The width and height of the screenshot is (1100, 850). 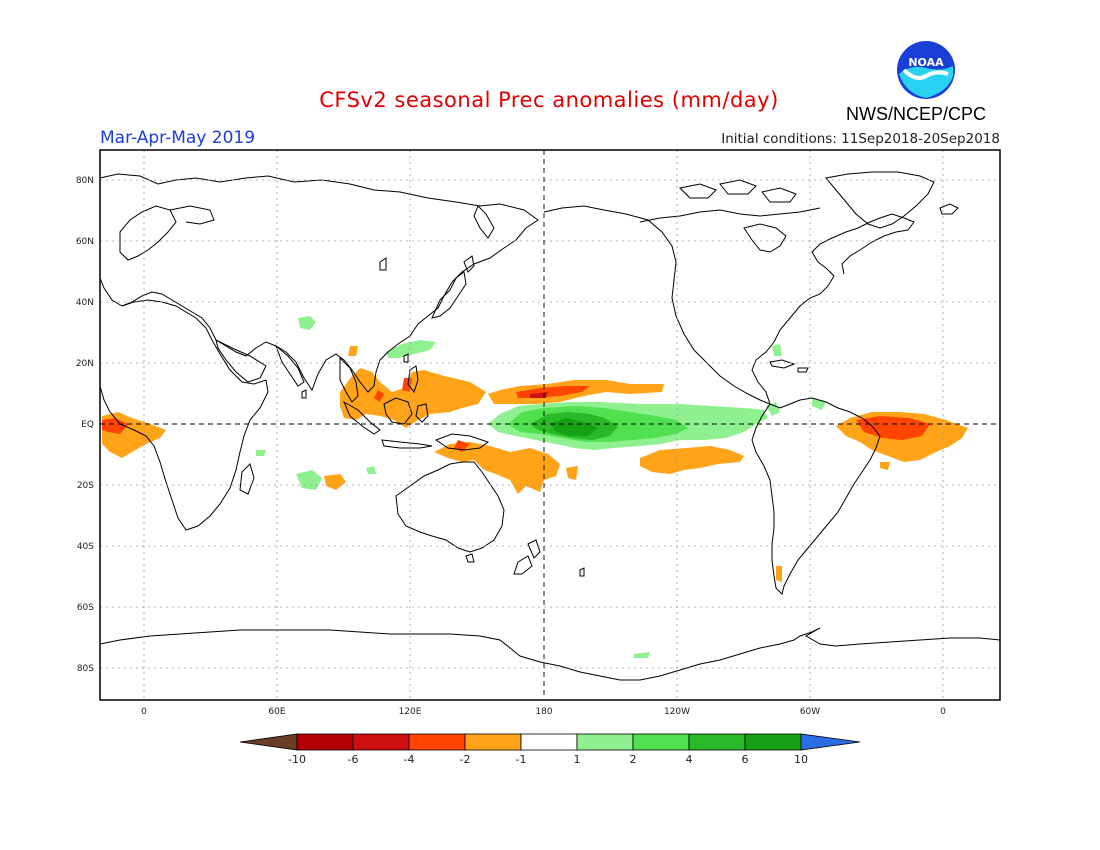 I want to click on initial-conditions-label: Initial conditions: 11Sep2018-20Sep2018, so click(x=860, y=139).